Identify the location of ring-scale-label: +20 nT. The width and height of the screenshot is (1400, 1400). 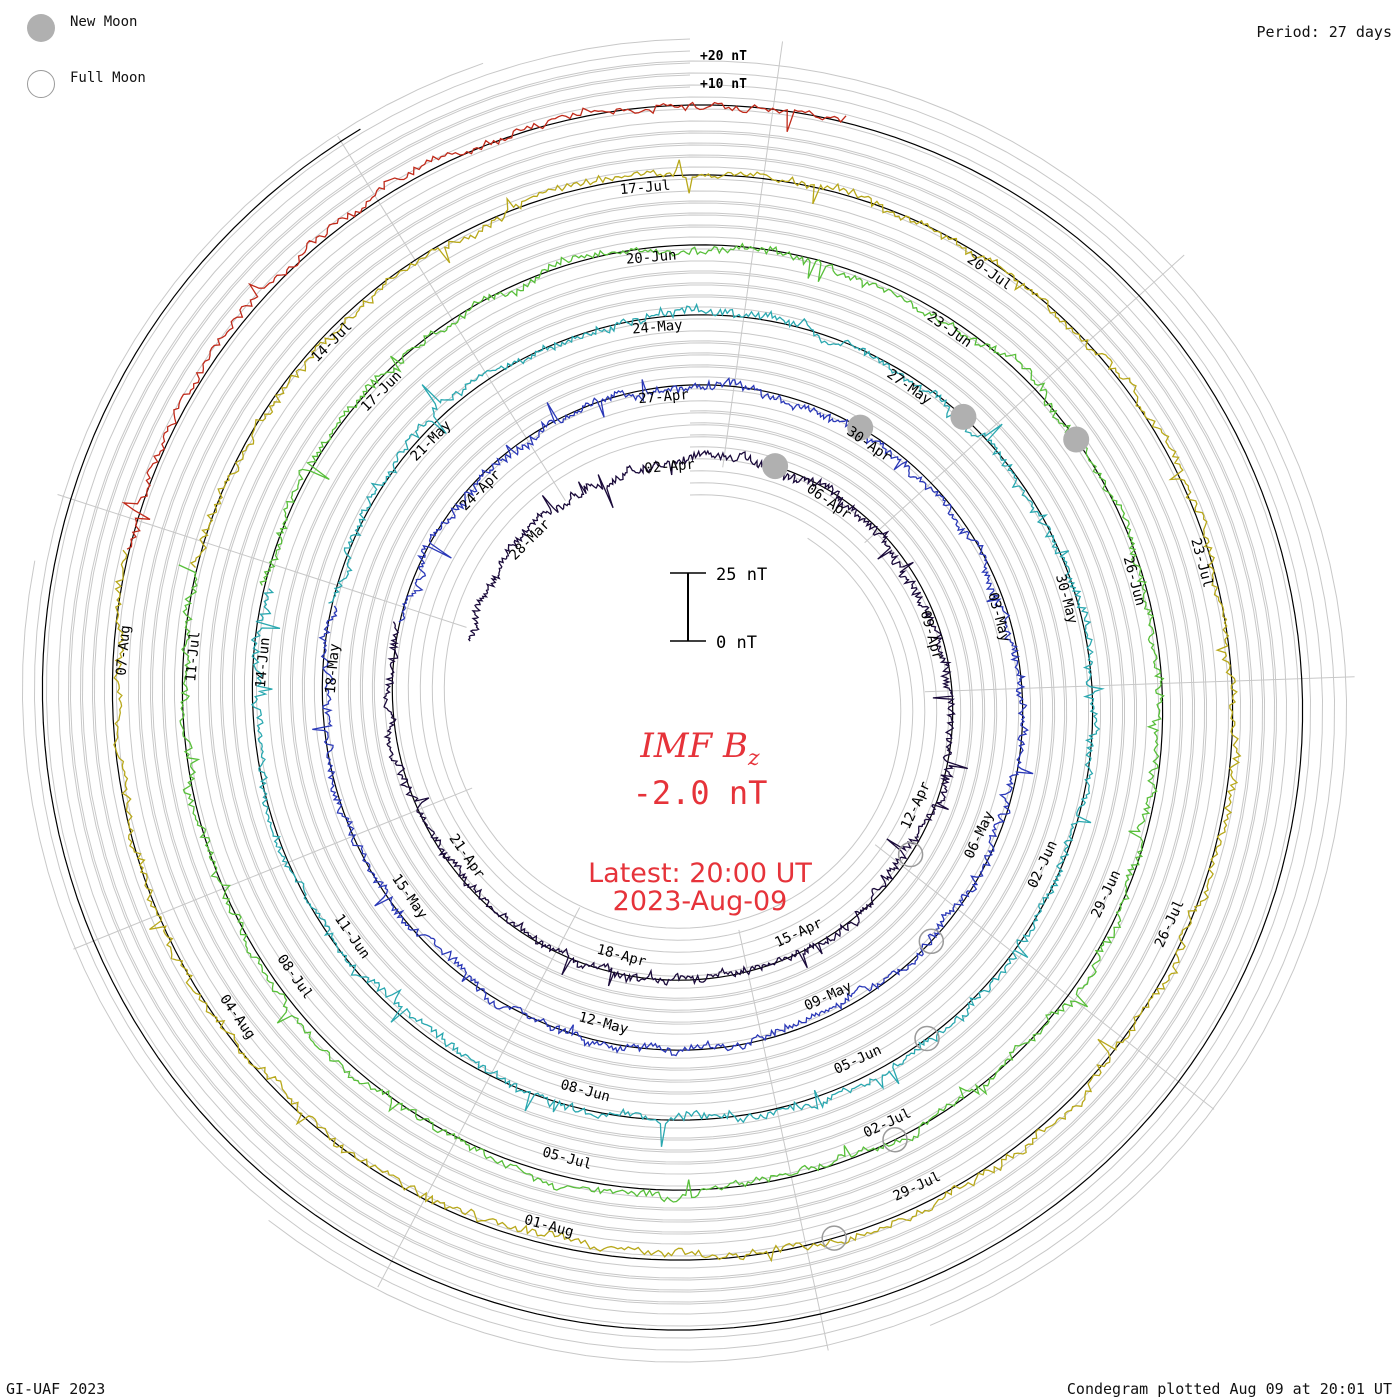
(723, 56).